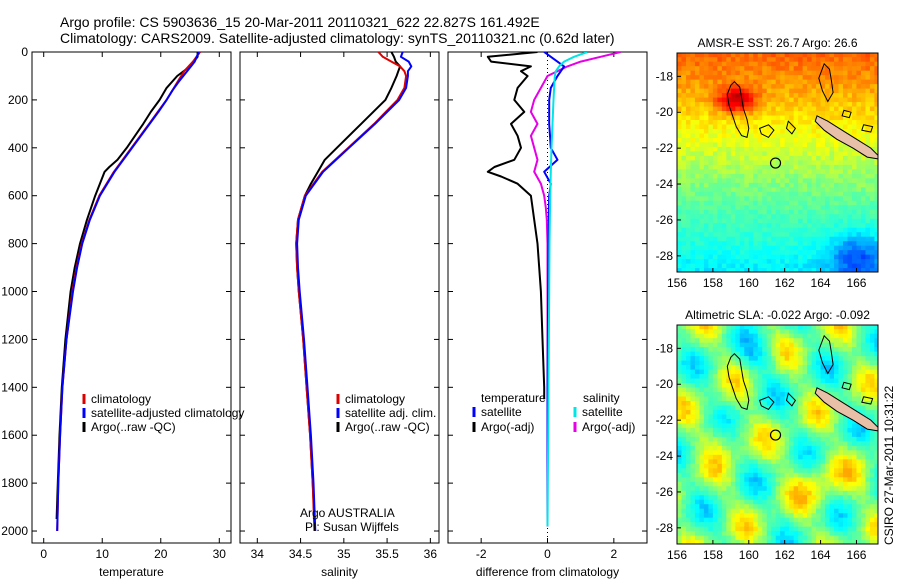 Image resolution: width=900 pixels, height=580 pixels. What do you see at coordinates (301, 554) in the screenshot?
I see `x-tick-label: 34.5` at bounding box center [301, 554].